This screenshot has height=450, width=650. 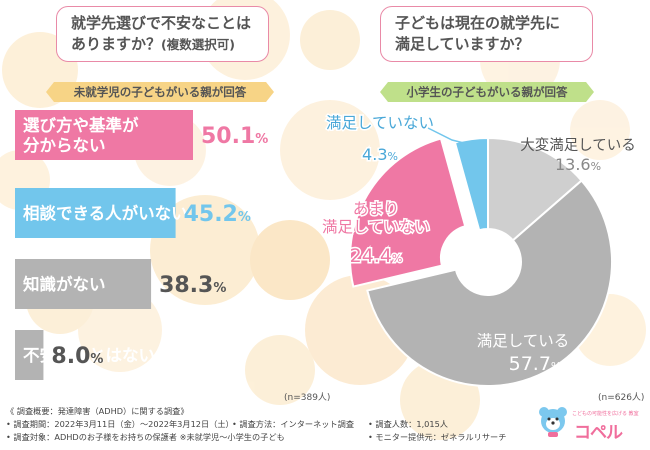 What do you see at coordinates (153, 44) in the screenshot?
I see `left-question-line2: ありますか？(複数選択可)` at bounding box center [153, 44].